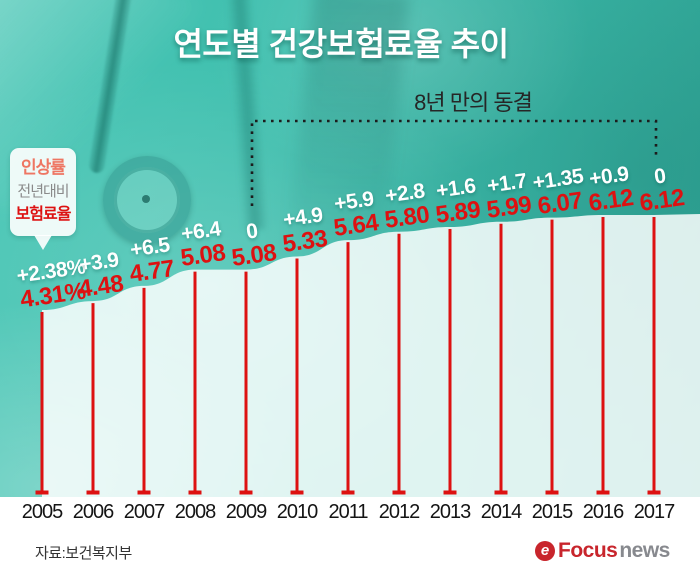  What do you see at coordinates (552, 512) in the screenshot?
I see `year-tick-2015: 2015` at bounding box center [552, 512].